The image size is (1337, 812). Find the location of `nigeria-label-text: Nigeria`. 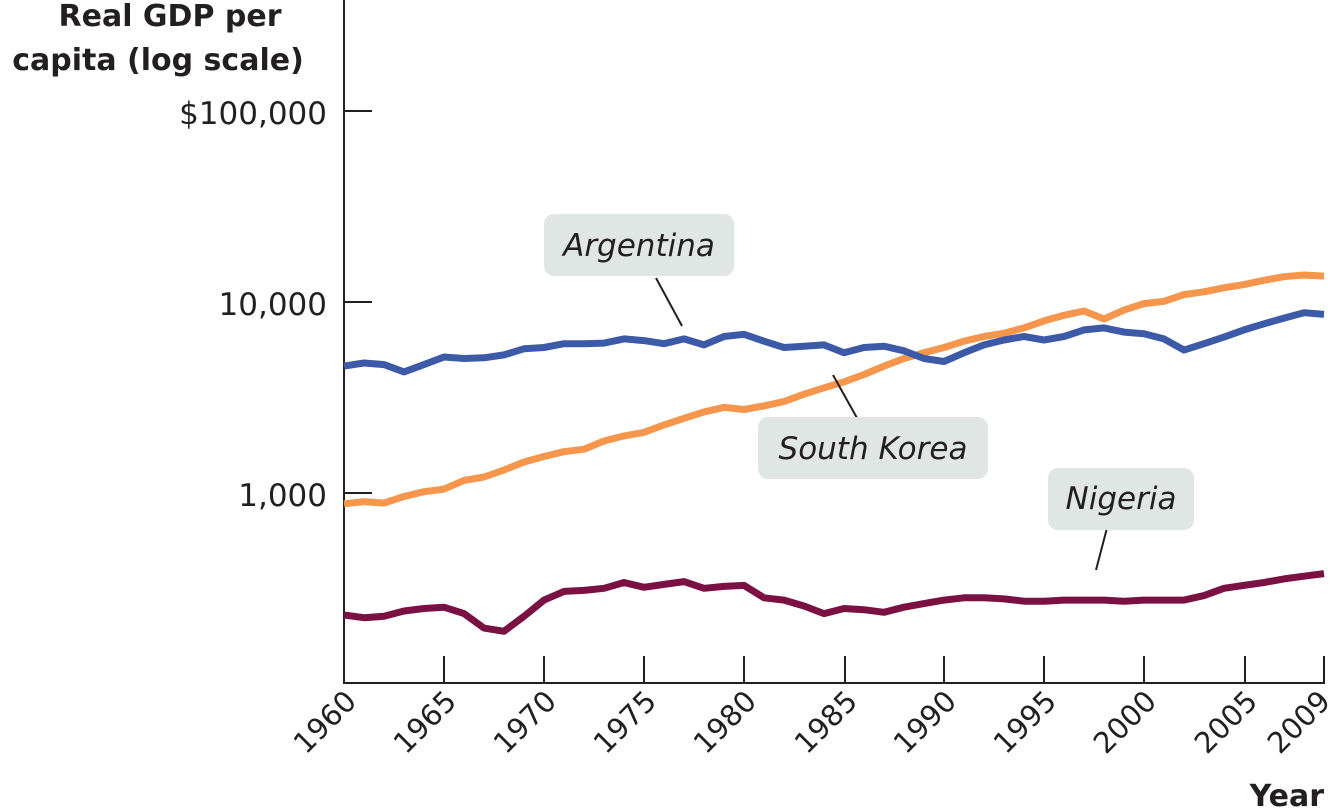

nigeria-label-text: Nigeria is located at coordinates (1121, 499).